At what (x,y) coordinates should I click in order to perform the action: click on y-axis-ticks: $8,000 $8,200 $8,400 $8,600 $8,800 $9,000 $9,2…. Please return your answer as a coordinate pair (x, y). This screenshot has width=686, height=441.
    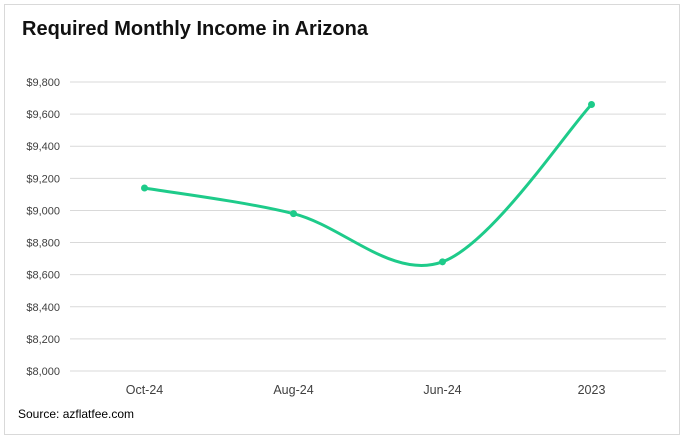
    Looking at the image, I should click on (43, 227).